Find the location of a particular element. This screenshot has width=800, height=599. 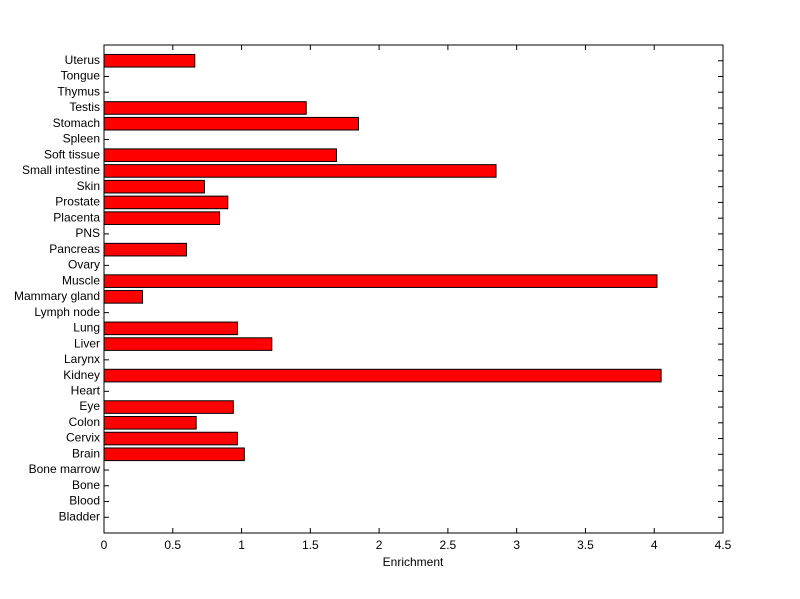

y-tick-label: Blood is located at coordinates (84, 501).